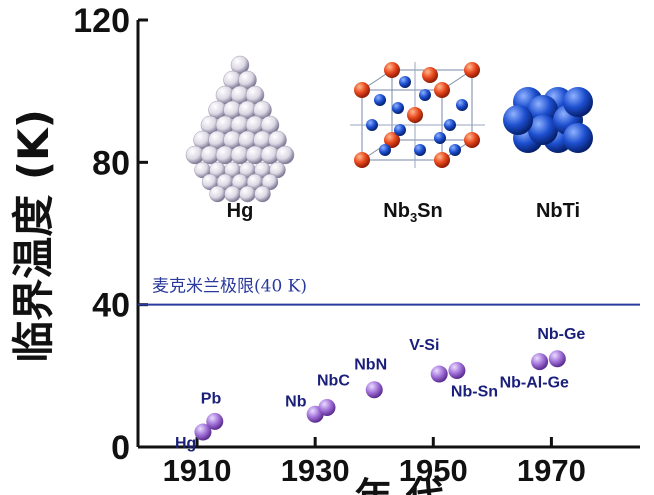 The image size is (654, 495). Describe the element at coordinates (540, 362) in the screenshot. I see `data-point-nb-al-ge` at that location.